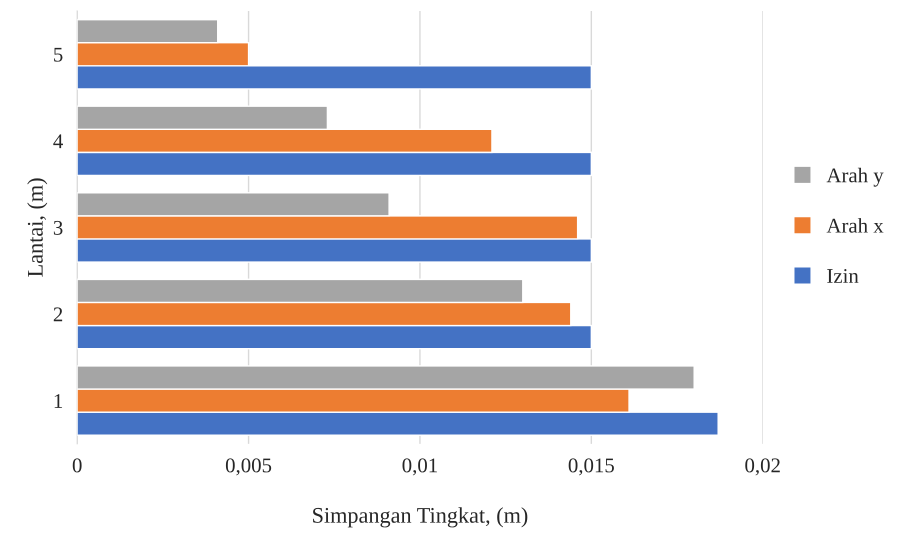 The height and width of the screenshot is (548, 908). Describe the element at coordinates (855, 225) in the screenshot. I see `legend-label: Arah x` at that location.